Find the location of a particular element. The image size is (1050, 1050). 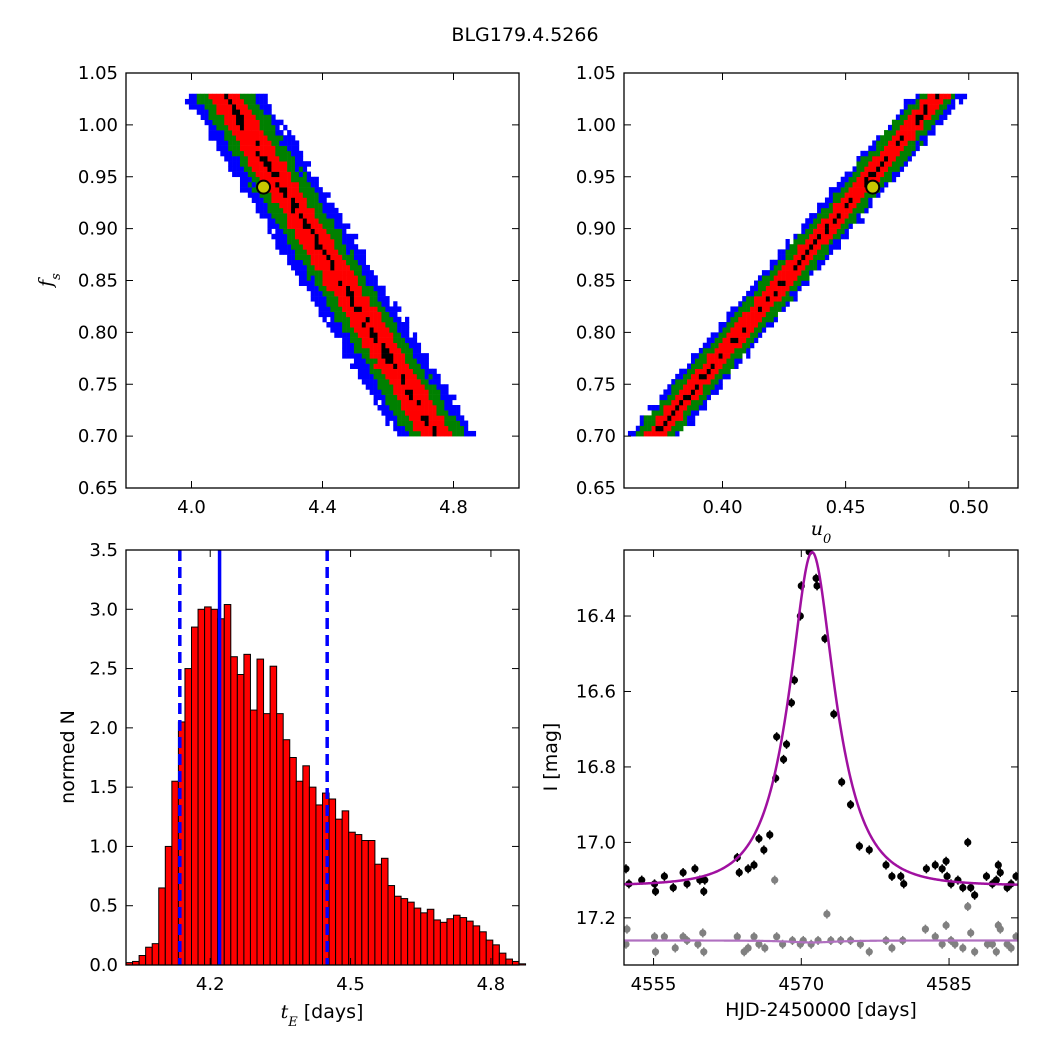

y-tick-label: 0.90 is located at coordinates (596, 229).